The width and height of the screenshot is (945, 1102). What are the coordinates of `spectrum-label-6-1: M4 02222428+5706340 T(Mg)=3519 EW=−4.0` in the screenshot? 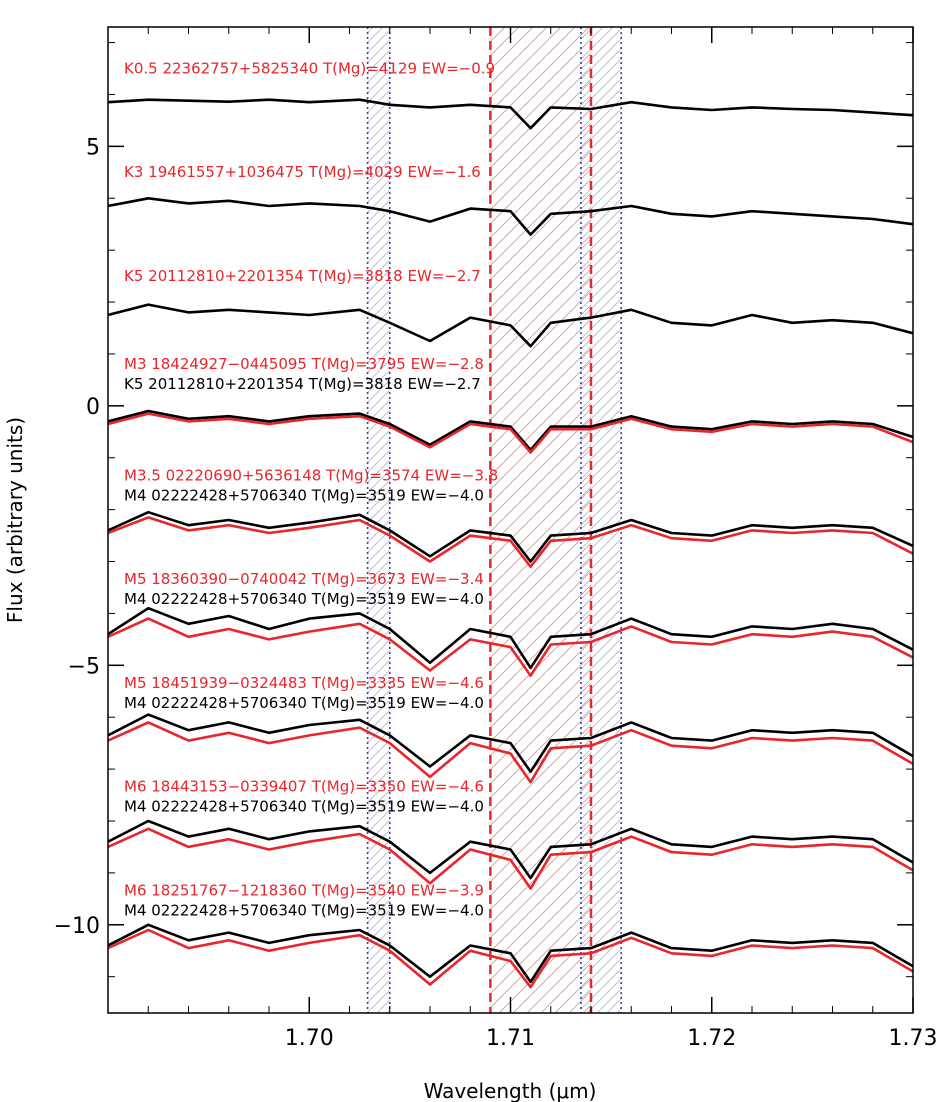 It's located at (304, 703).